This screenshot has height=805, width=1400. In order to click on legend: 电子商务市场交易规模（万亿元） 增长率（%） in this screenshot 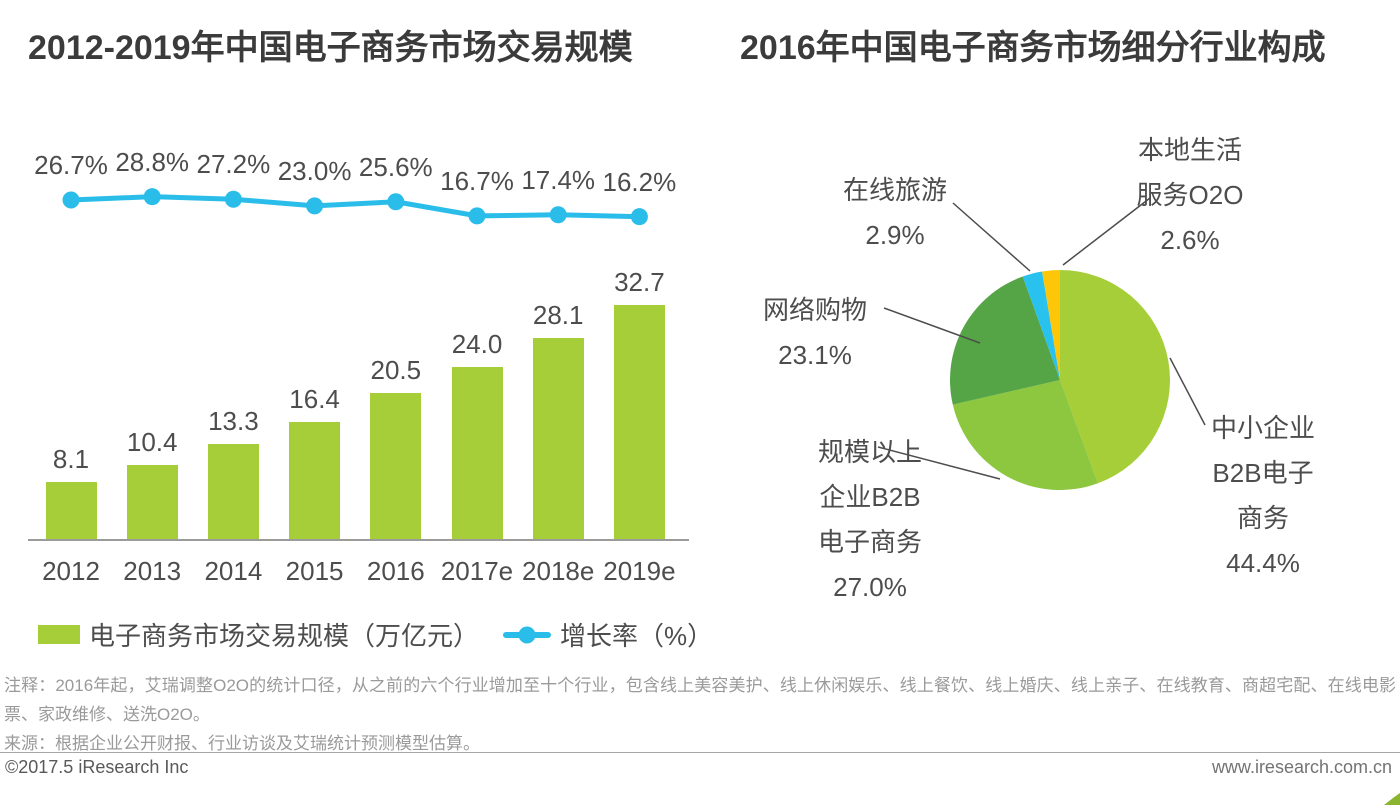, I will do `click(375, 634)`.